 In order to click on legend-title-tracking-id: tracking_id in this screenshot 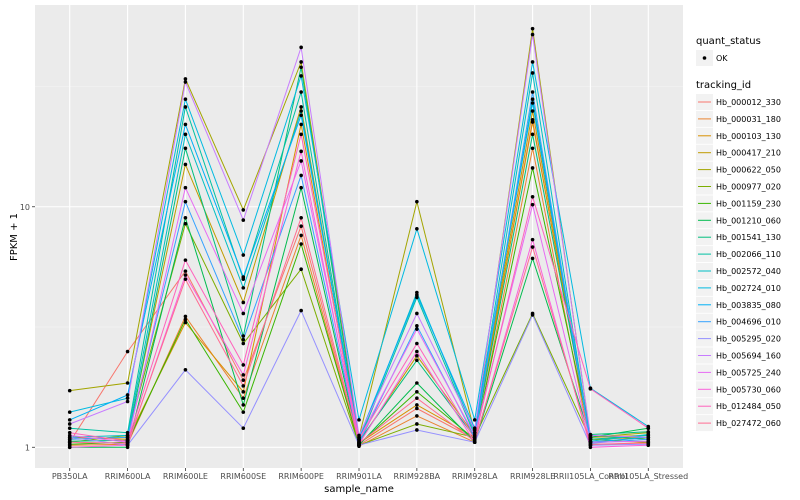, I will do `click(723, 85)`.